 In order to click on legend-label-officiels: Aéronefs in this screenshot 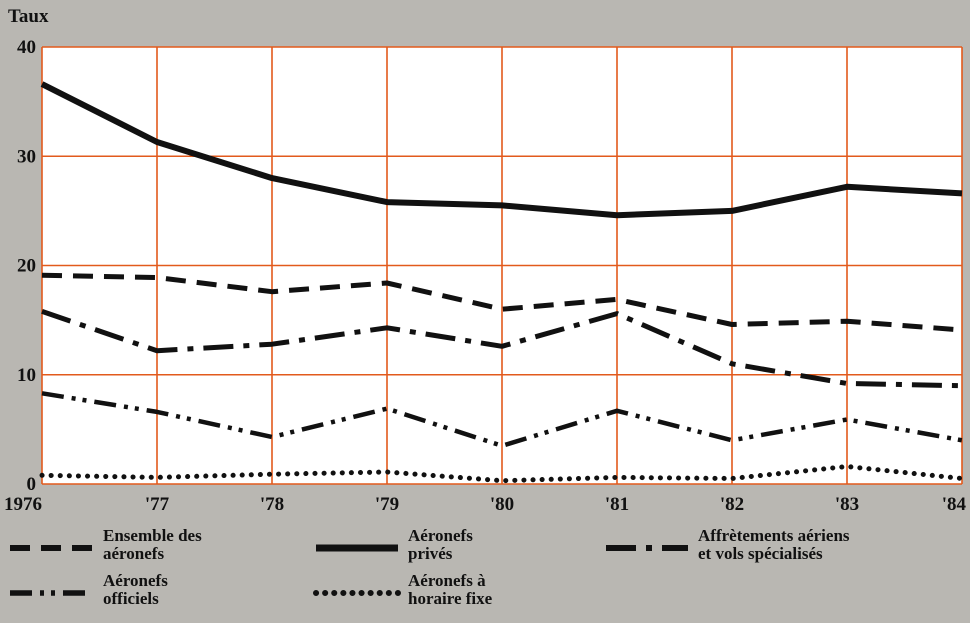, I will do `click(135, 580)`.